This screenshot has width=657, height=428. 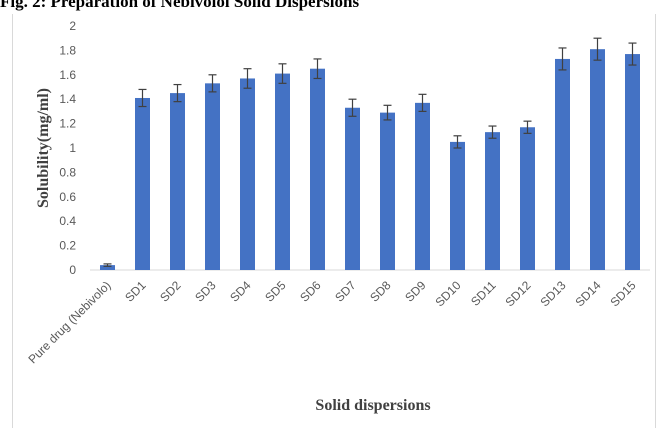 I want to click on chart-frame-left-border, so click(x=12, y=221).